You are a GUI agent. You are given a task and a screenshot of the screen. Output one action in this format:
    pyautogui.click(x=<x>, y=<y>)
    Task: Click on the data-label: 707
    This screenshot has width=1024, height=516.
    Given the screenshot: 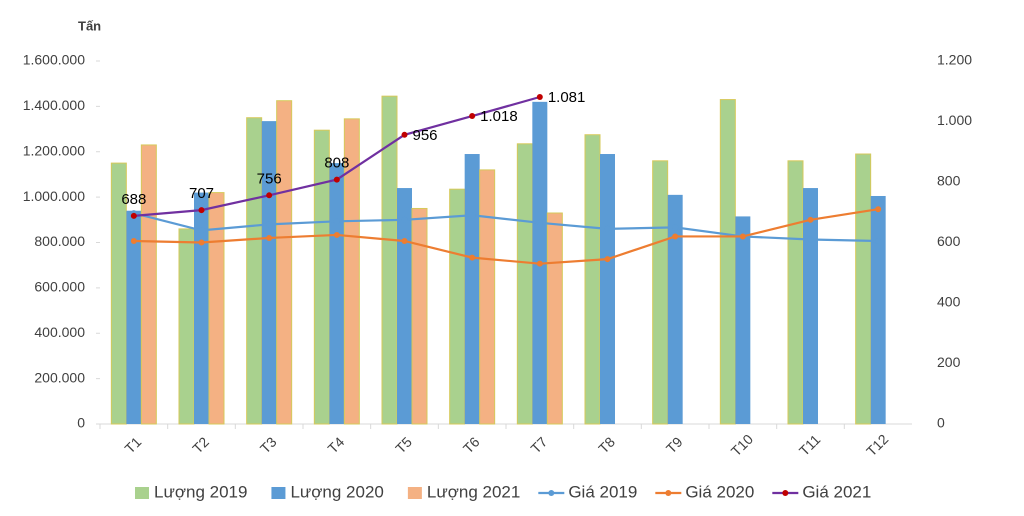 What is the action you would take?
    pyautogui.click(x=201, y=193)
    